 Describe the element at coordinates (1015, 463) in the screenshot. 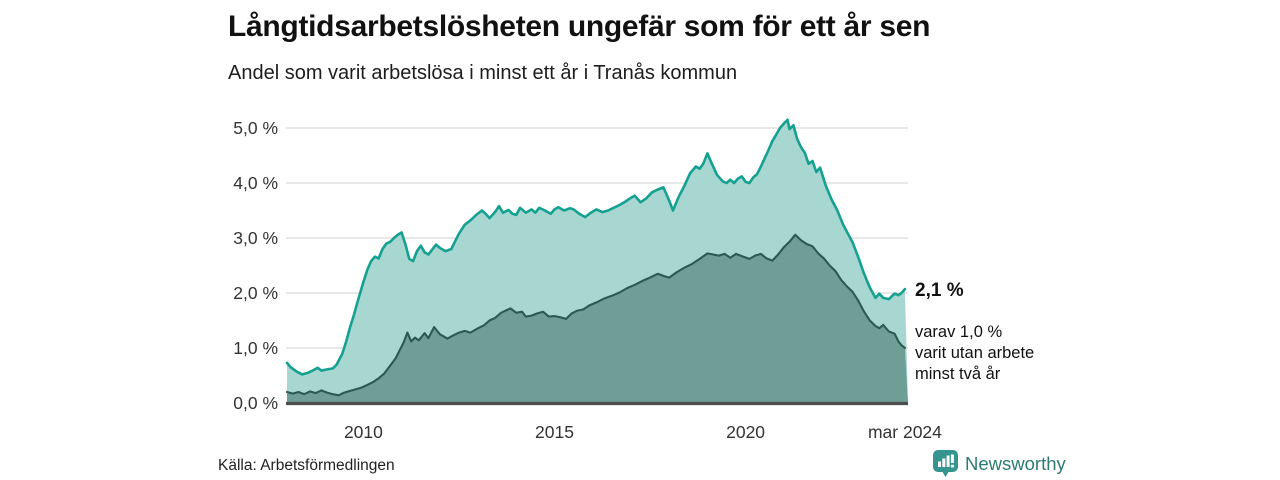

I see `newsworthy-brand-text: Newsworthy` at that location.